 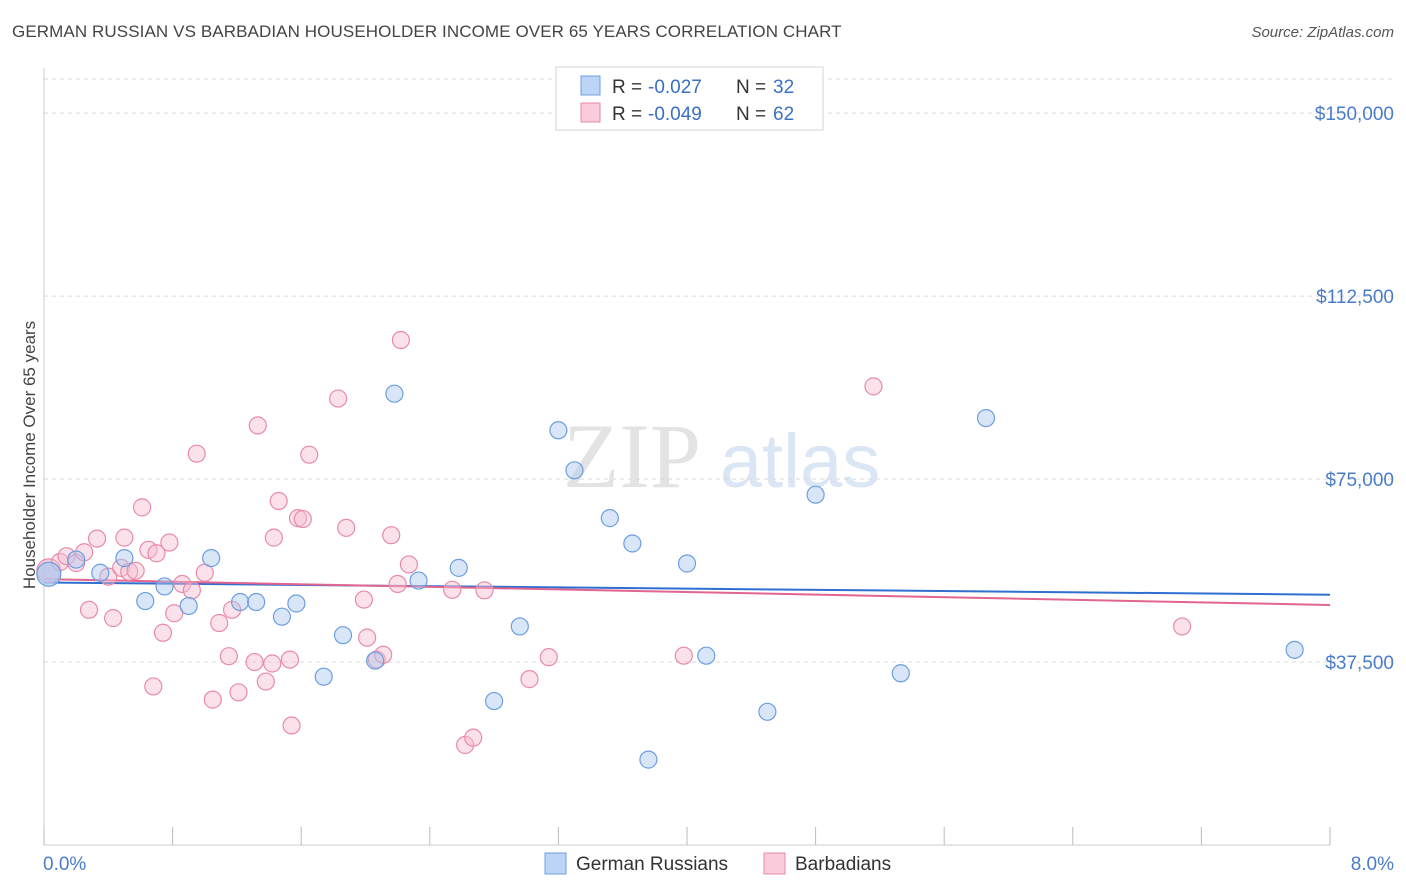 I want to click on series-legend-swatch-german-russians, so click(x=555, y=863).